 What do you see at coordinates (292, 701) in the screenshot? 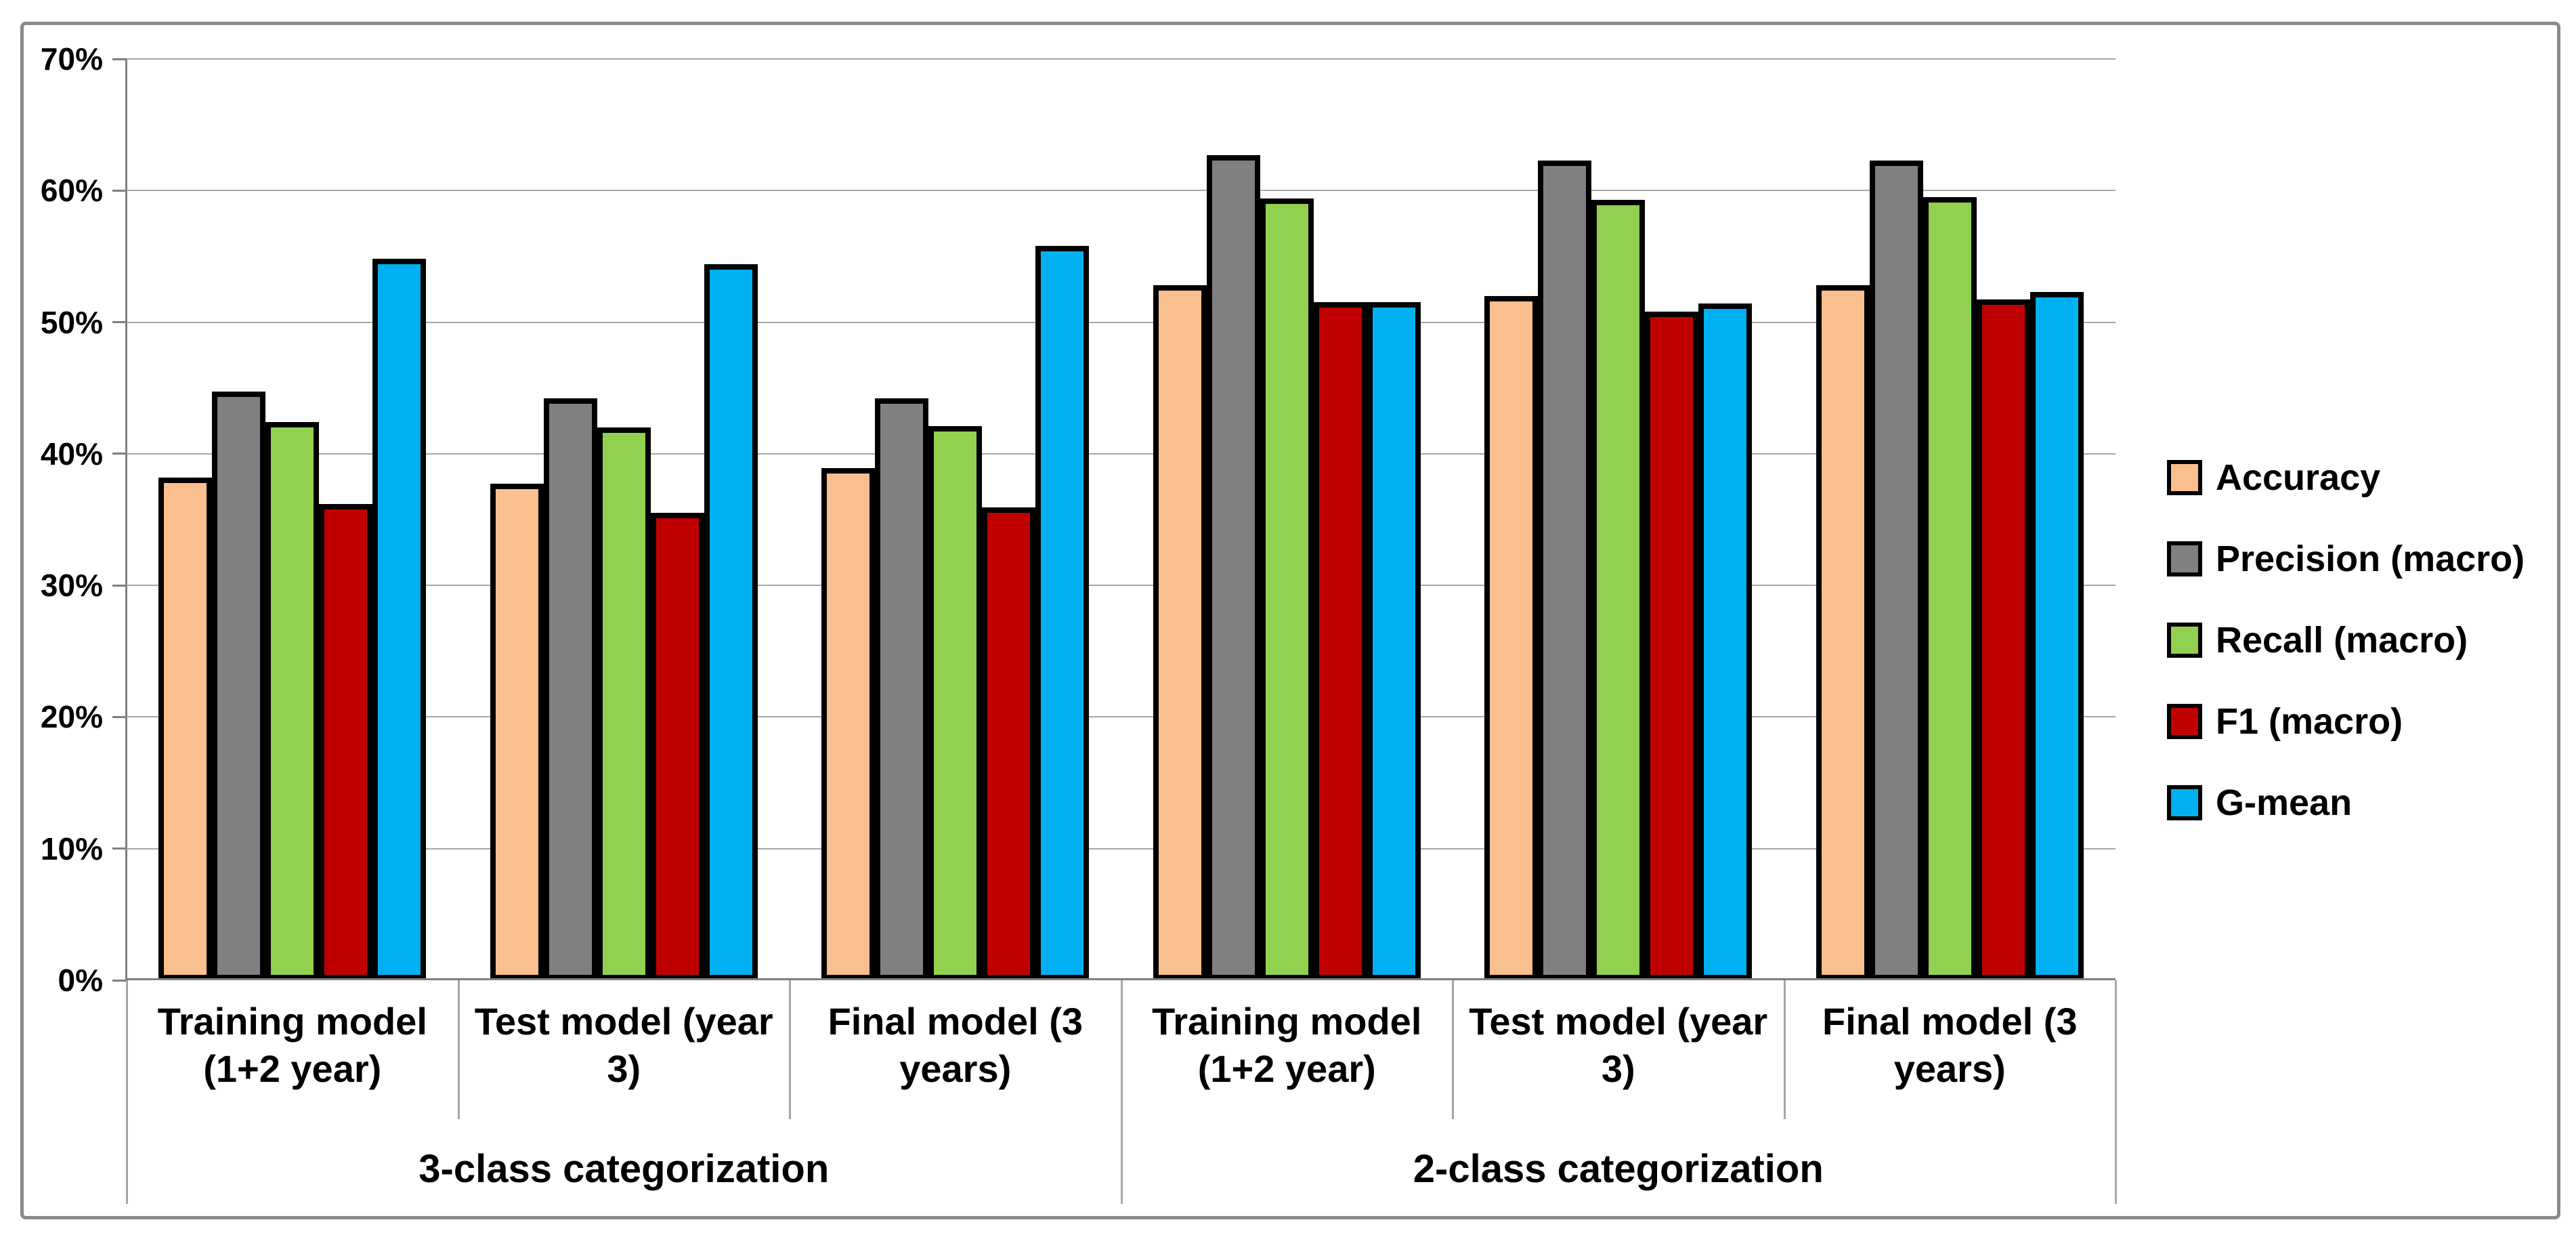
I see `bar-recall-macro-group1` at bounding box center [292, 701].